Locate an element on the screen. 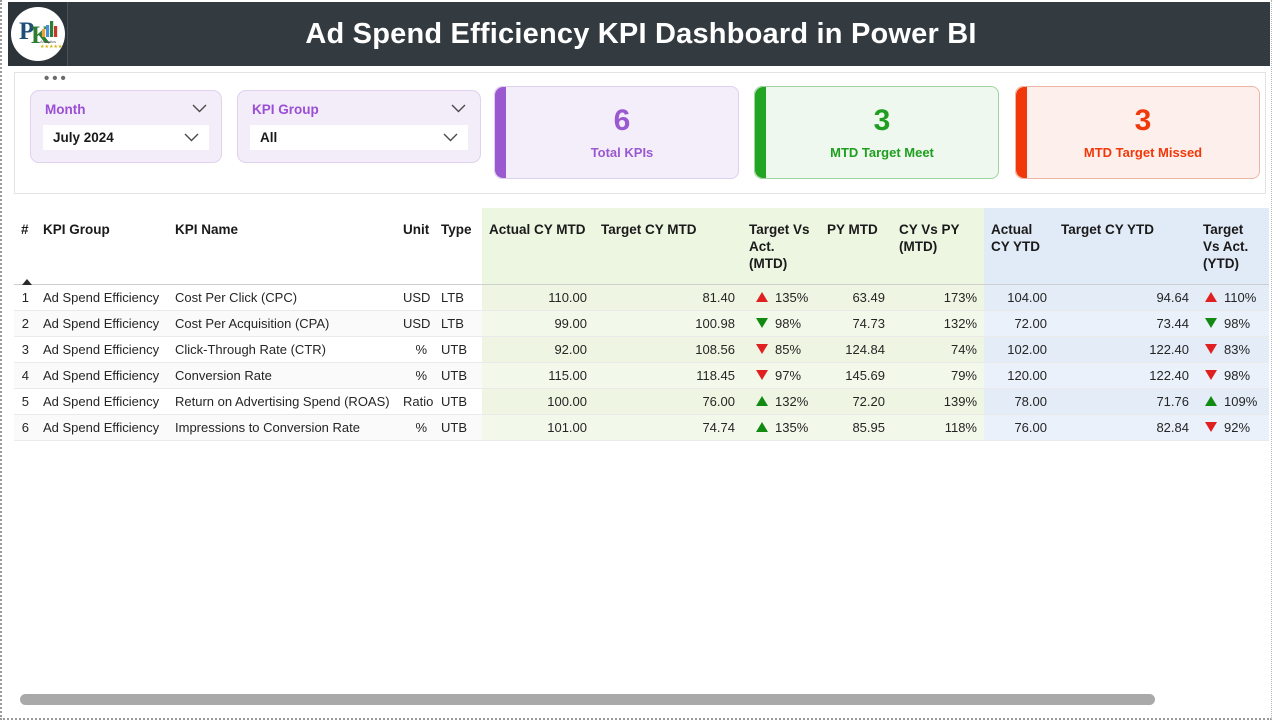 This screenshot has width=1272, height=720. percent-value: 132% is located at coordinates (792, 401).